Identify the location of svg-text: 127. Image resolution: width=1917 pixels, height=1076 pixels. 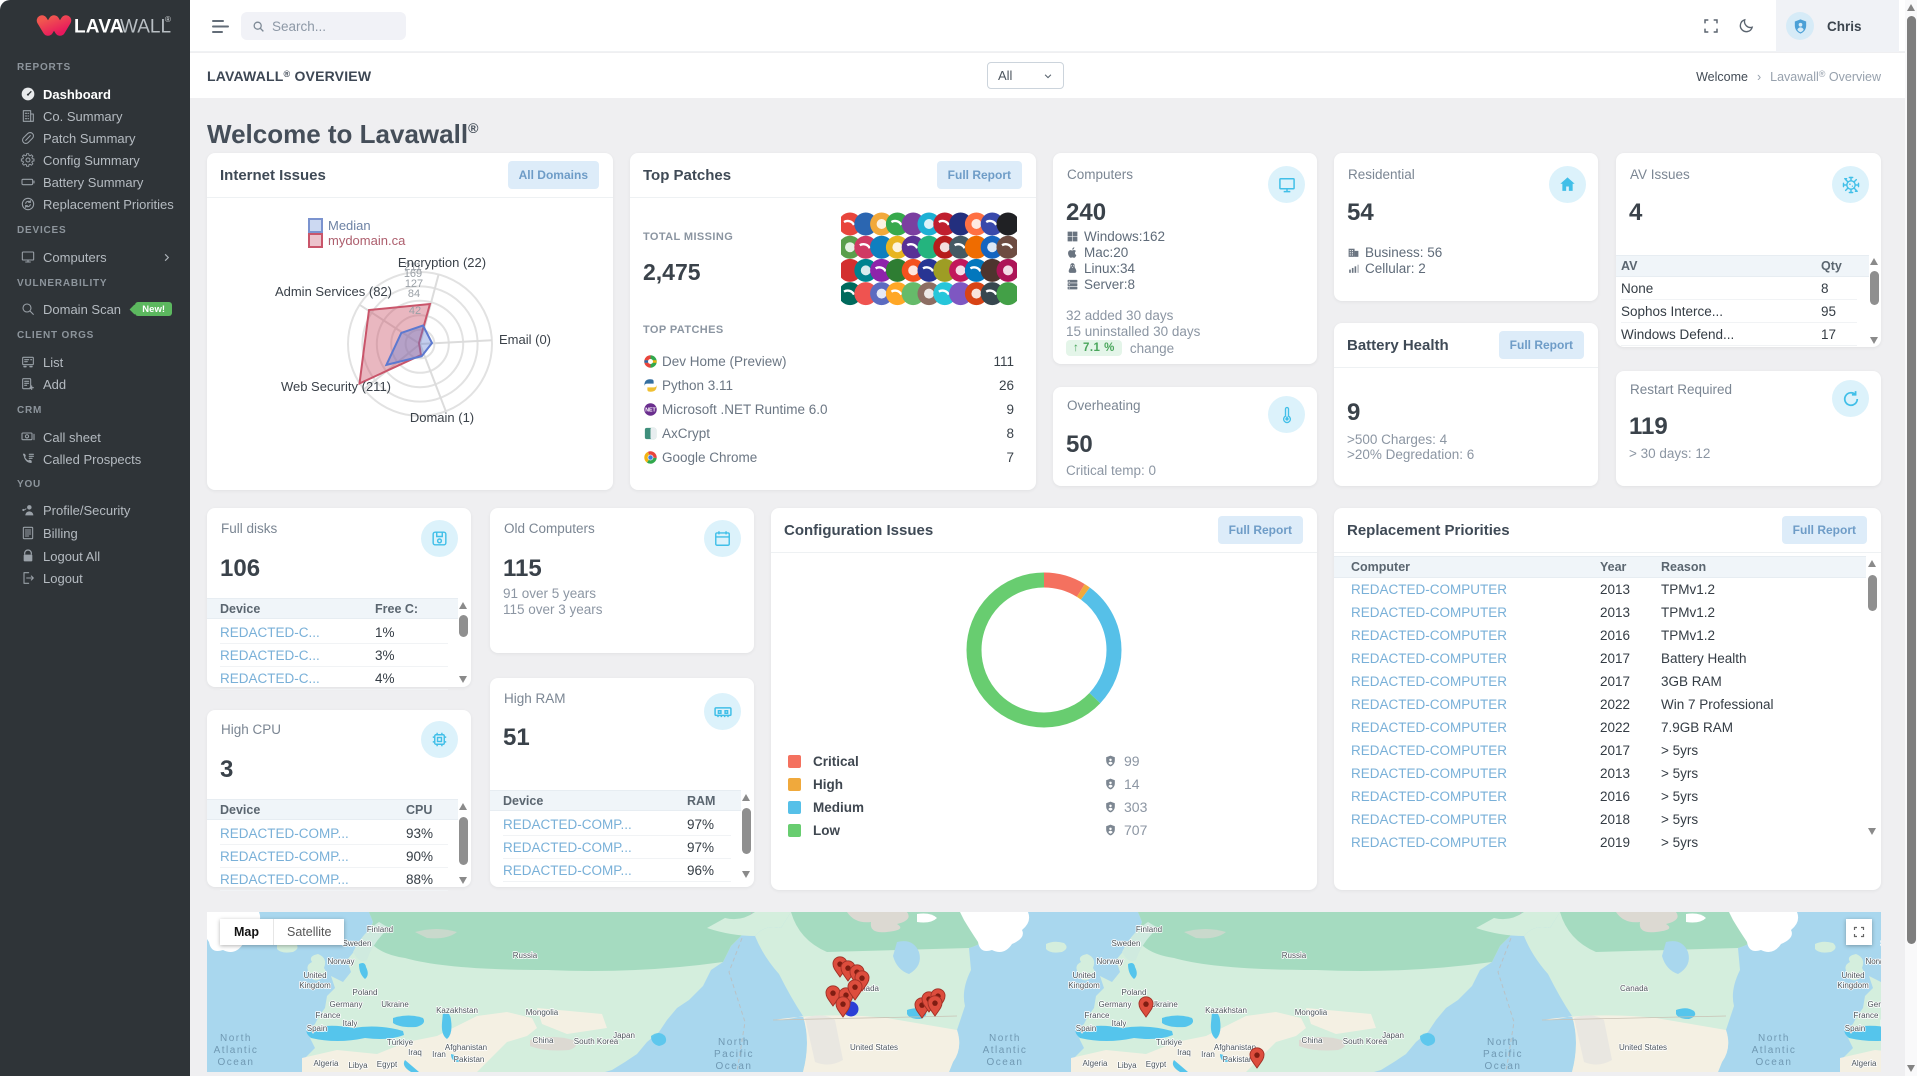
(414, 284).